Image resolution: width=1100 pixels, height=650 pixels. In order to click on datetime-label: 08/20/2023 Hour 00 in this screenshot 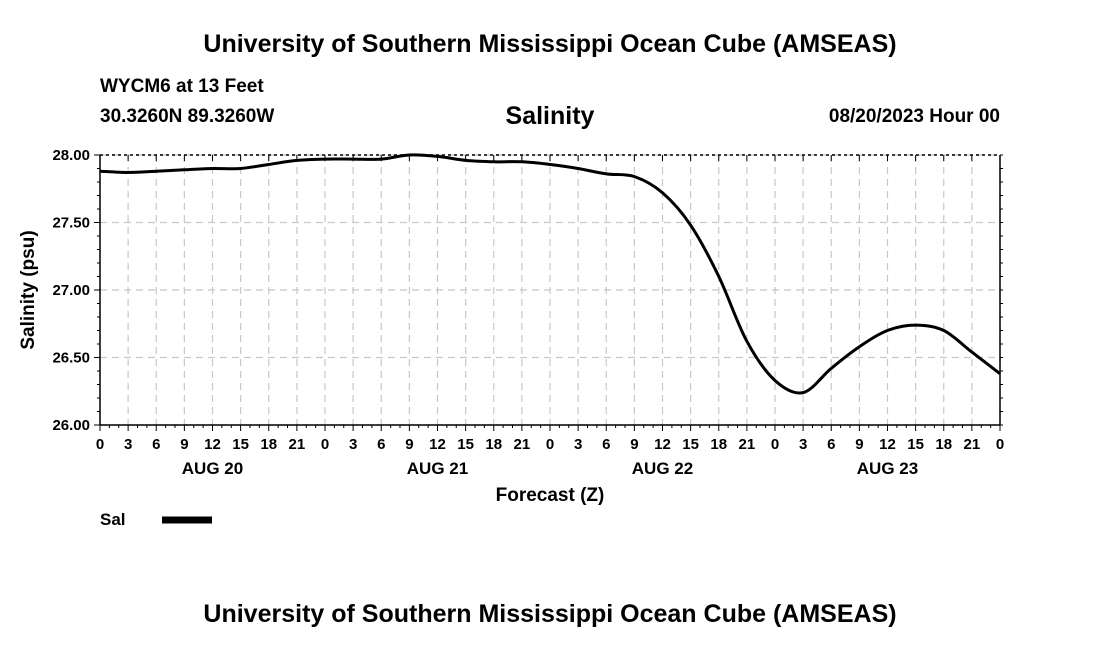, I will do `click(914, 116)`.